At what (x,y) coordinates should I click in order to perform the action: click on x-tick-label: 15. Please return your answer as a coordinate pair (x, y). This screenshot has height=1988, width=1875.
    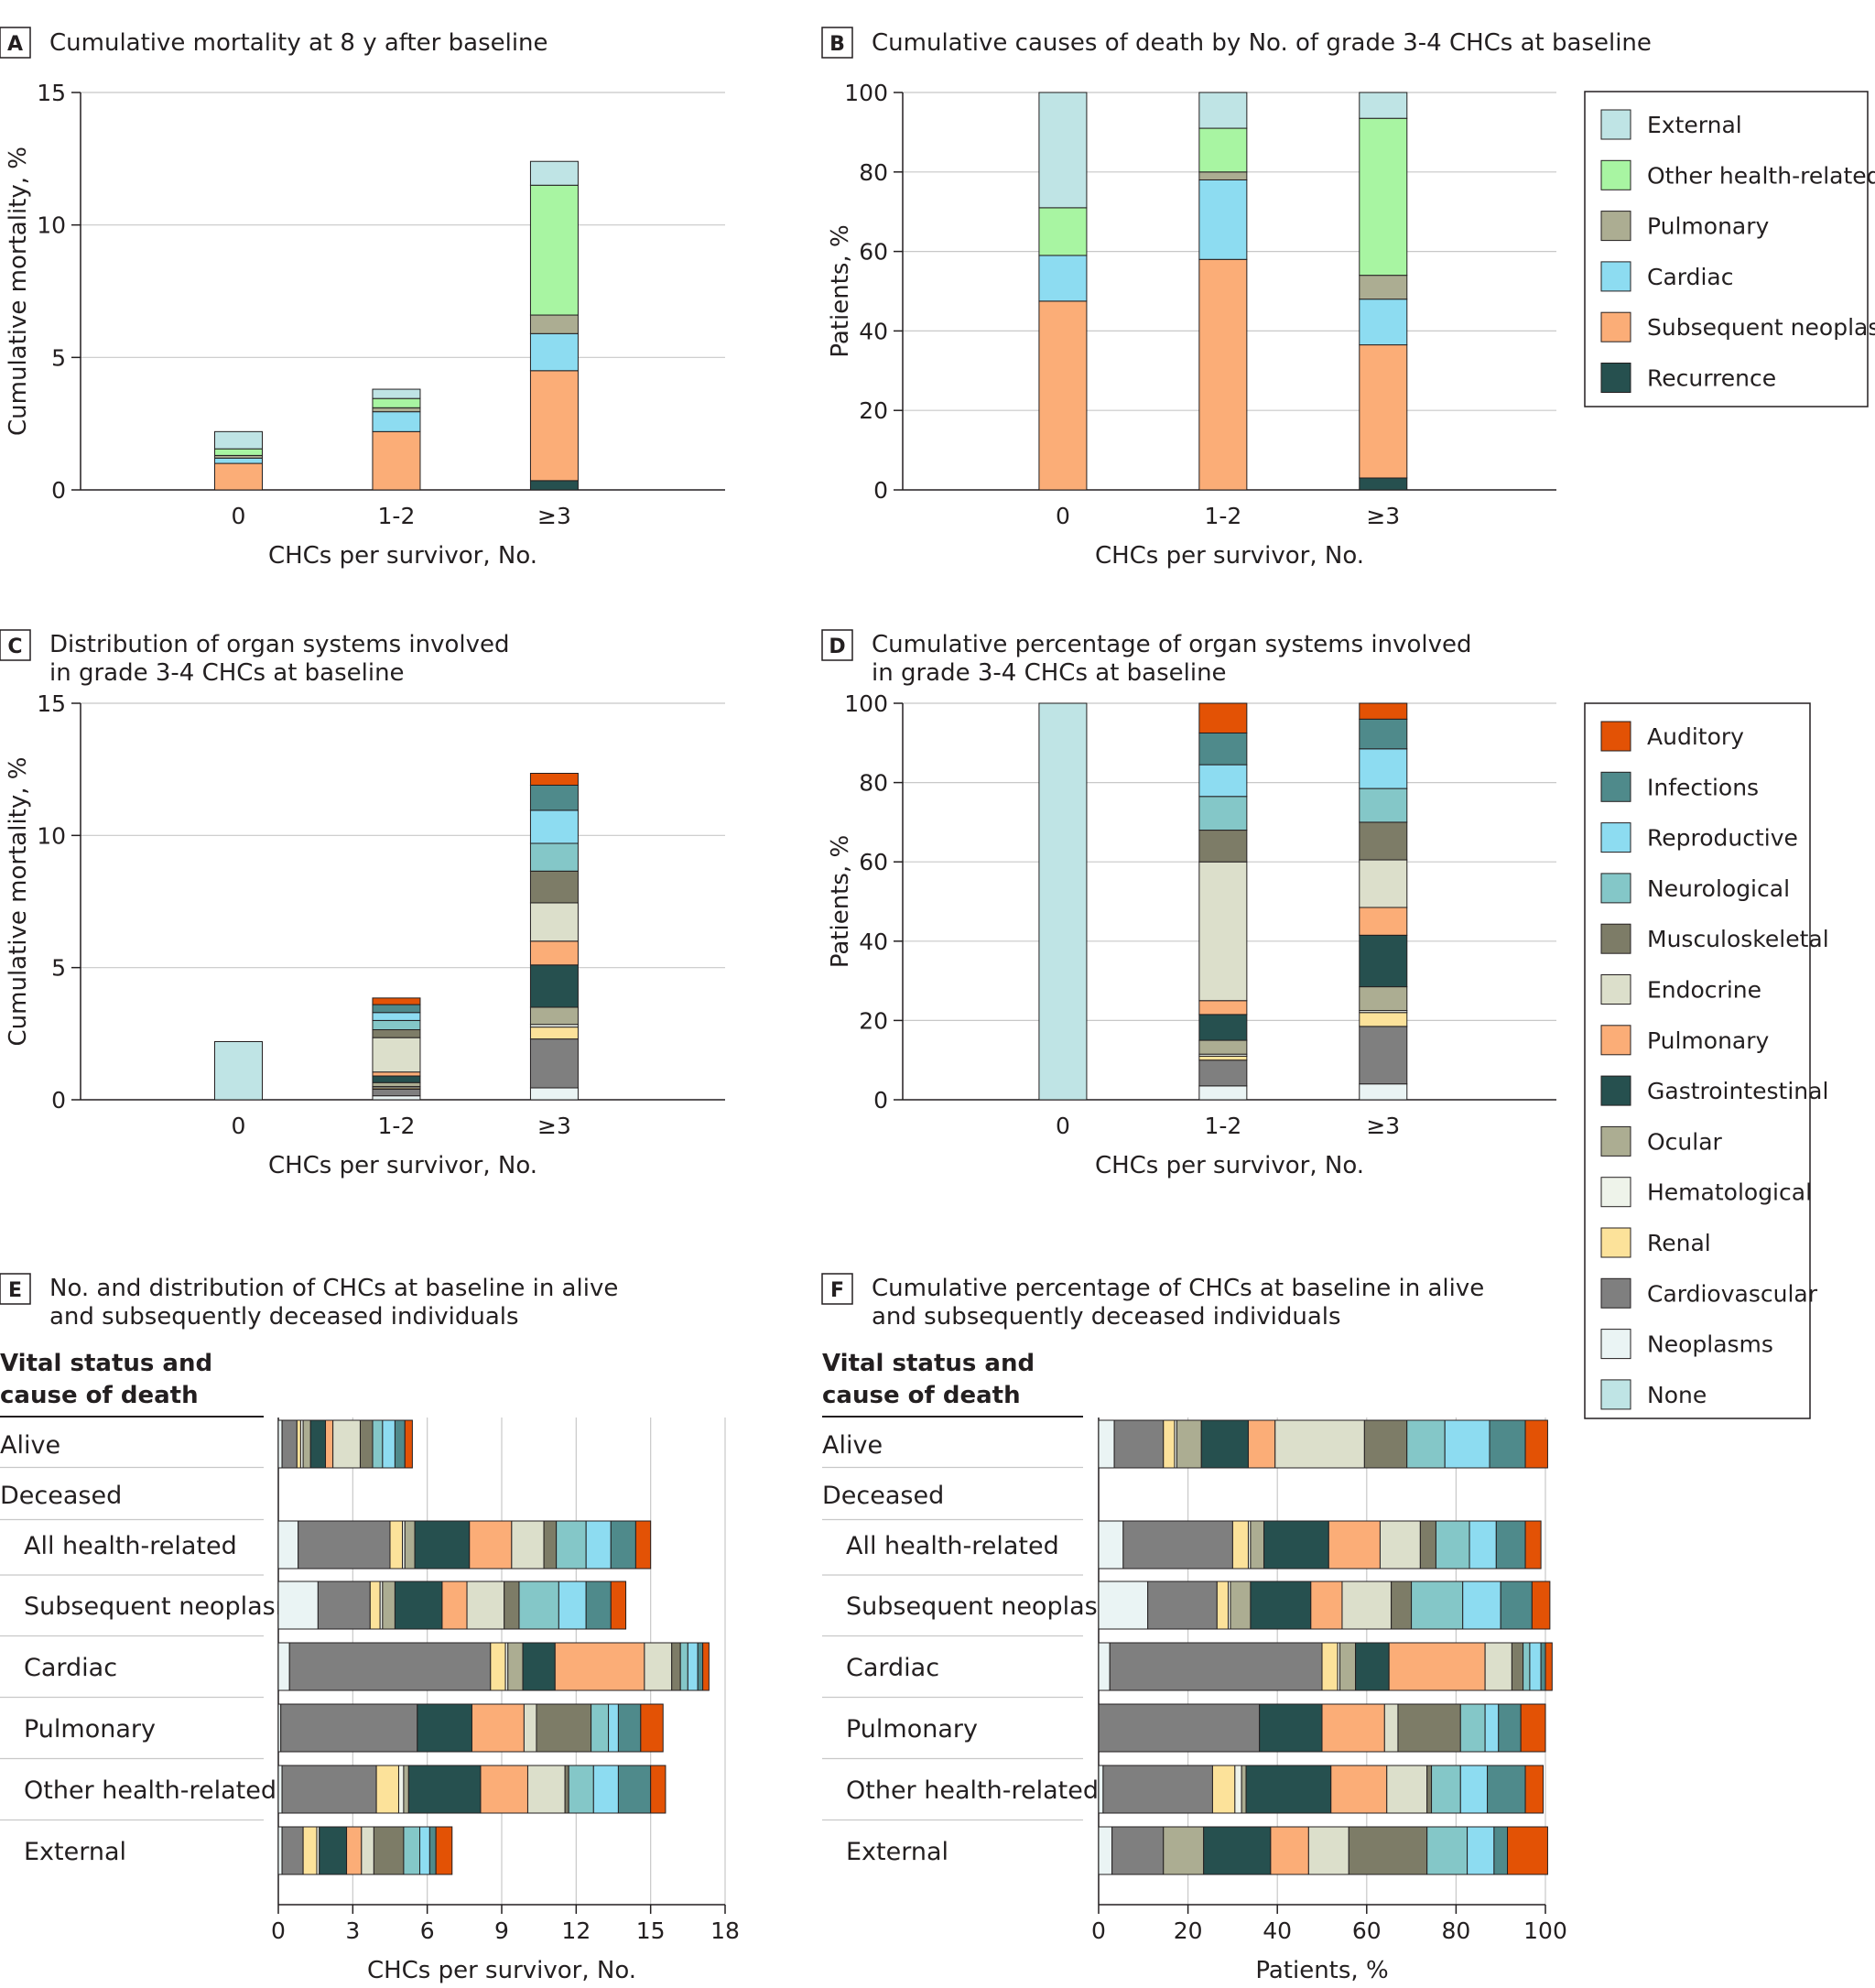
    Looking at the image, I should click on (651, 1930).